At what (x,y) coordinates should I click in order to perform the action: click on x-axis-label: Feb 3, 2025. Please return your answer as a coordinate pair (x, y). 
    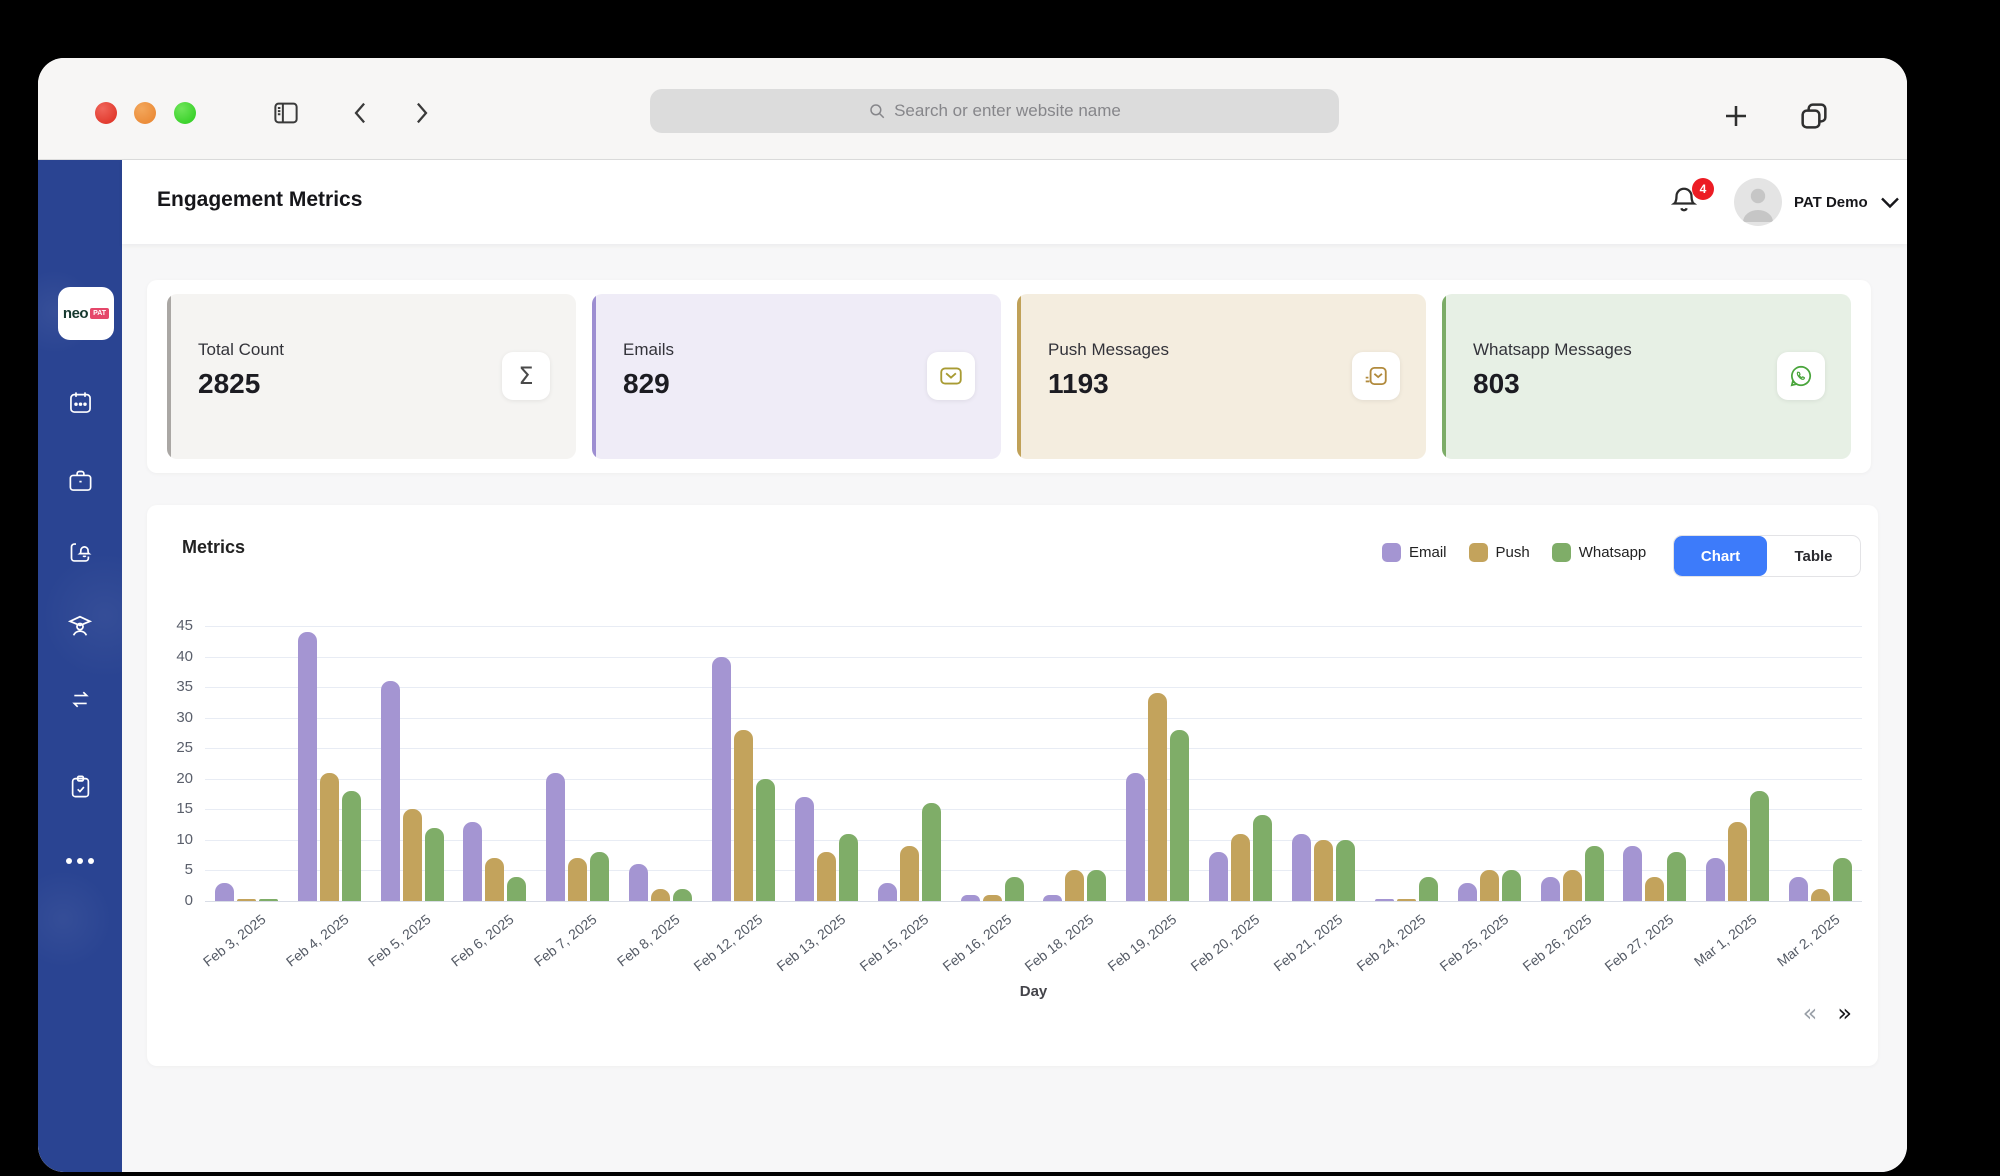
    Looking at the image, I should click on (234, 940).